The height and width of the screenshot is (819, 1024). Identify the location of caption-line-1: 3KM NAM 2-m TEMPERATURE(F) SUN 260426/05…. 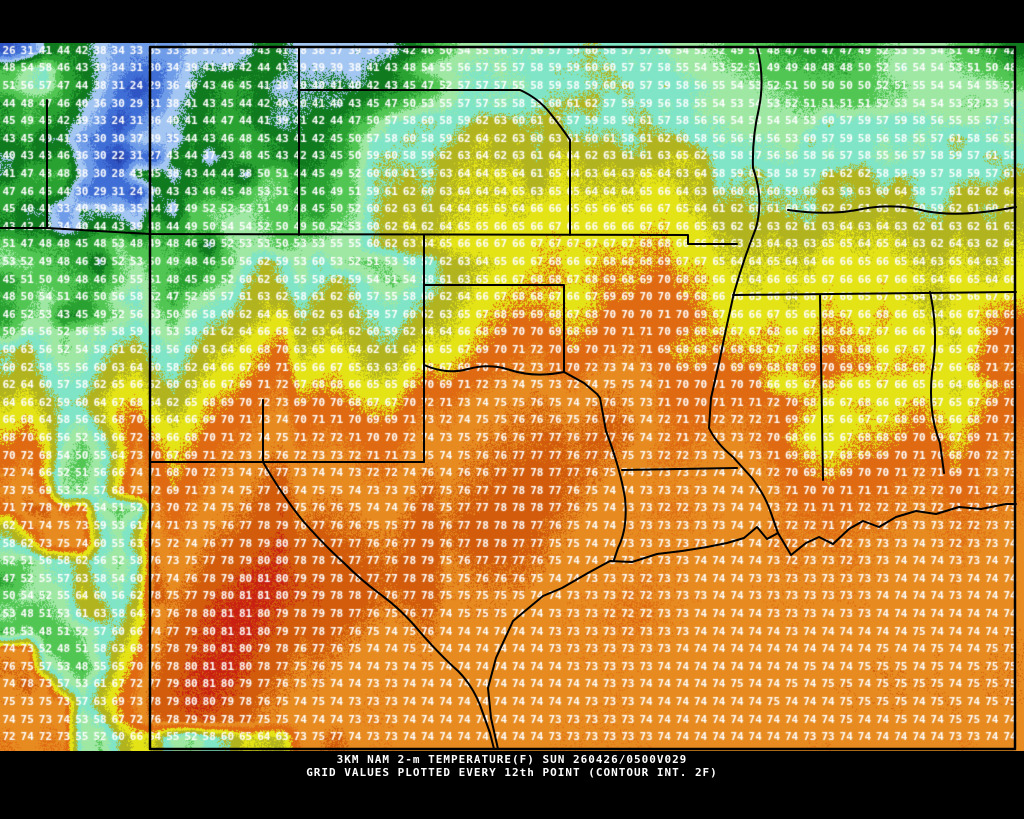
(512, 759).